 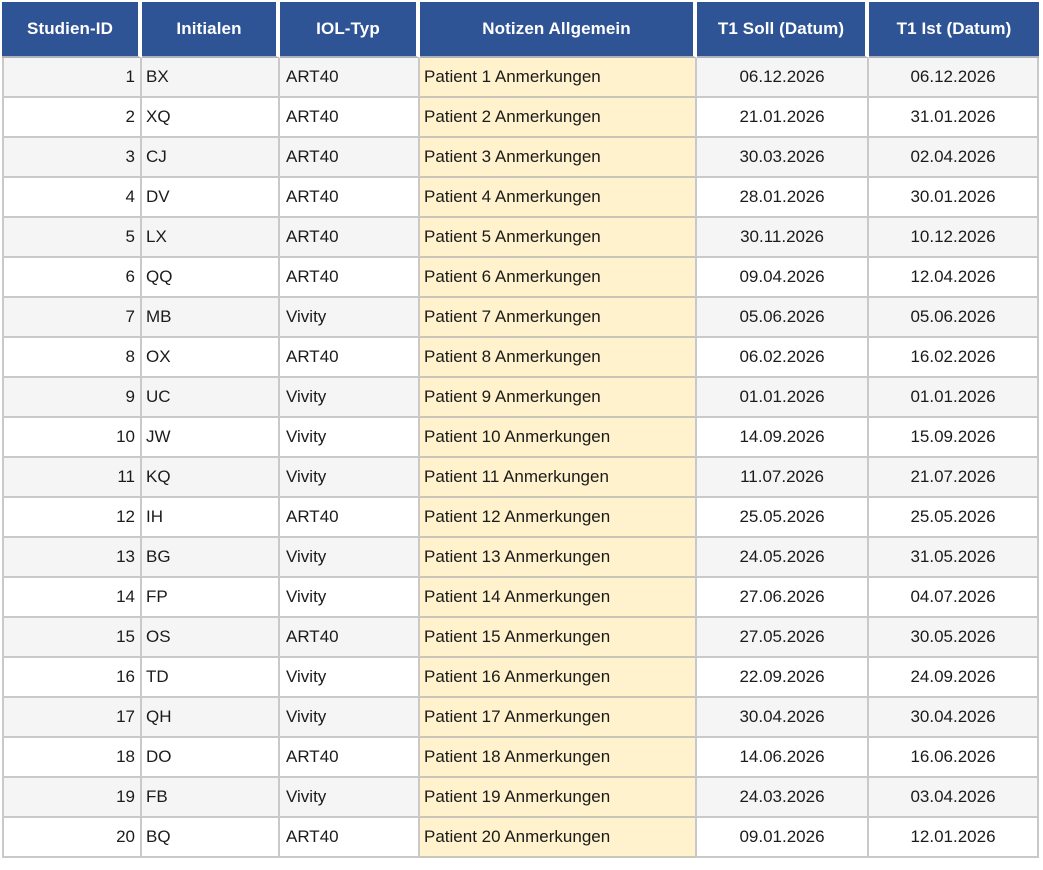 What do you see at coordinates (558, 358) in the screenshot?
I see `cell-notizen: Patient 8 Anmerkungen` at bounding box center [558, 358].